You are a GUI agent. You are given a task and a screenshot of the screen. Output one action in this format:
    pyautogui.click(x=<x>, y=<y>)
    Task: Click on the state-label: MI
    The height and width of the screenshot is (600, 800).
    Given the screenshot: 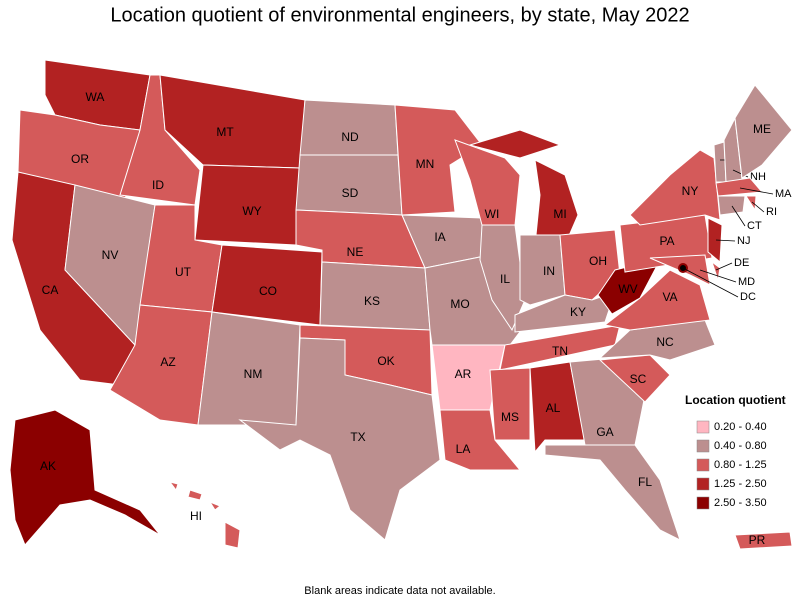 What is the action you would take?
    pyautogui.click(x=559, y=214)
    